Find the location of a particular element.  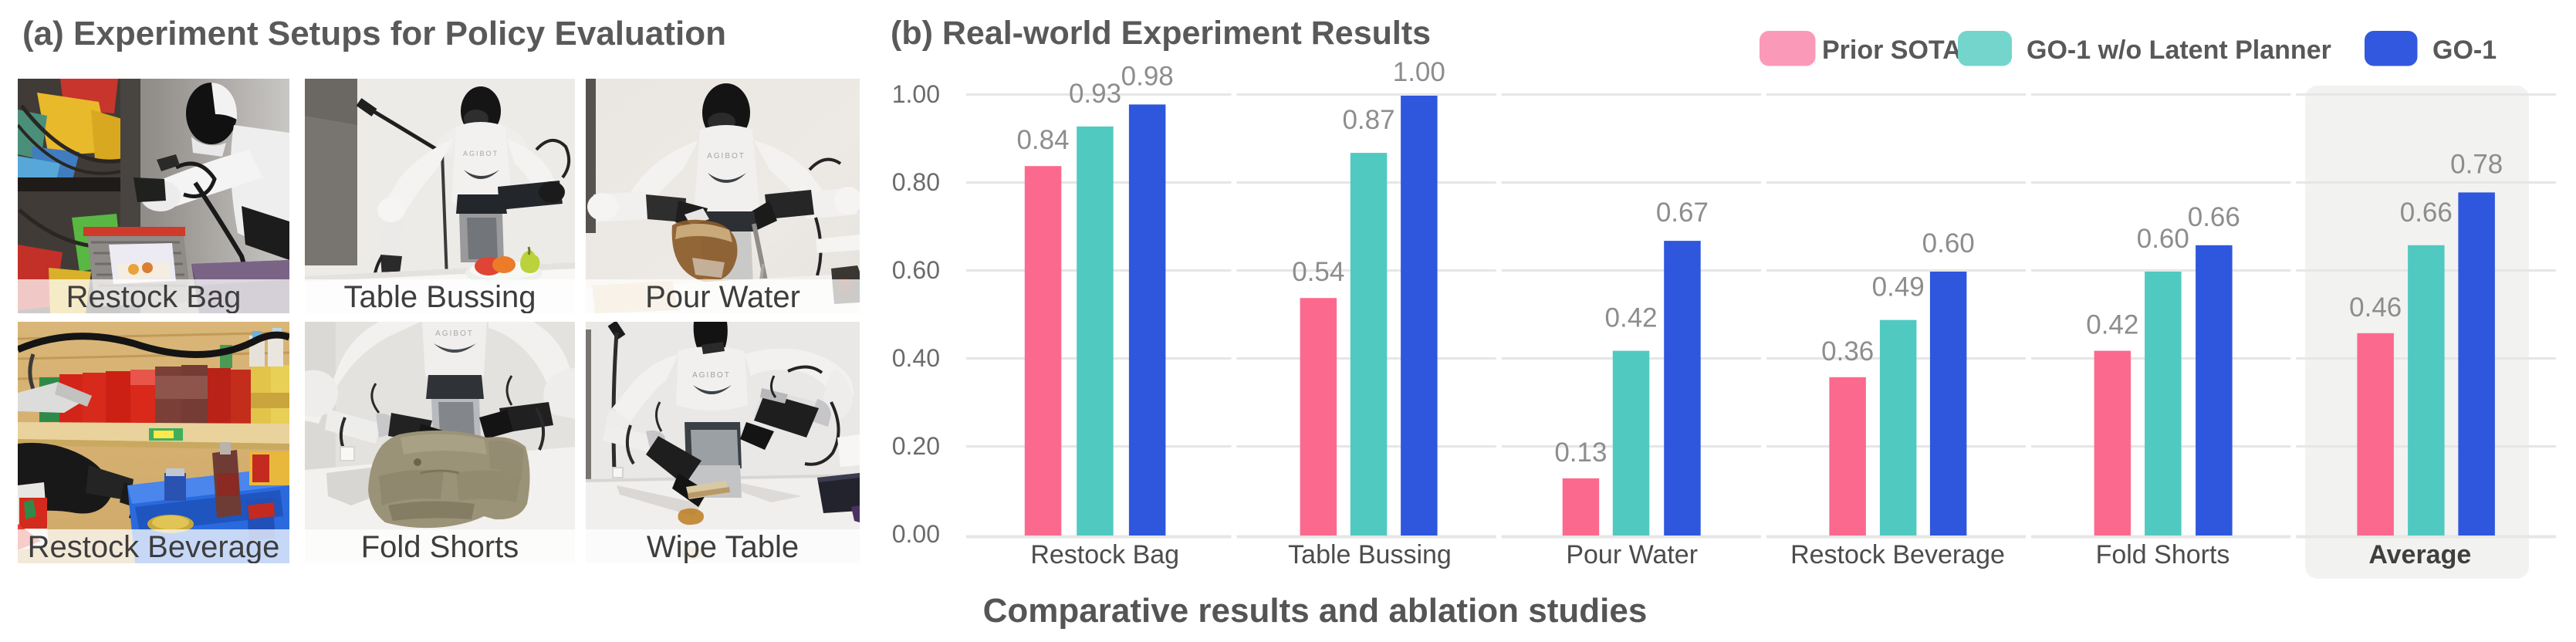

svg-text: GO-1 w/o Latent Planner is located at coordinates (2179, 50).